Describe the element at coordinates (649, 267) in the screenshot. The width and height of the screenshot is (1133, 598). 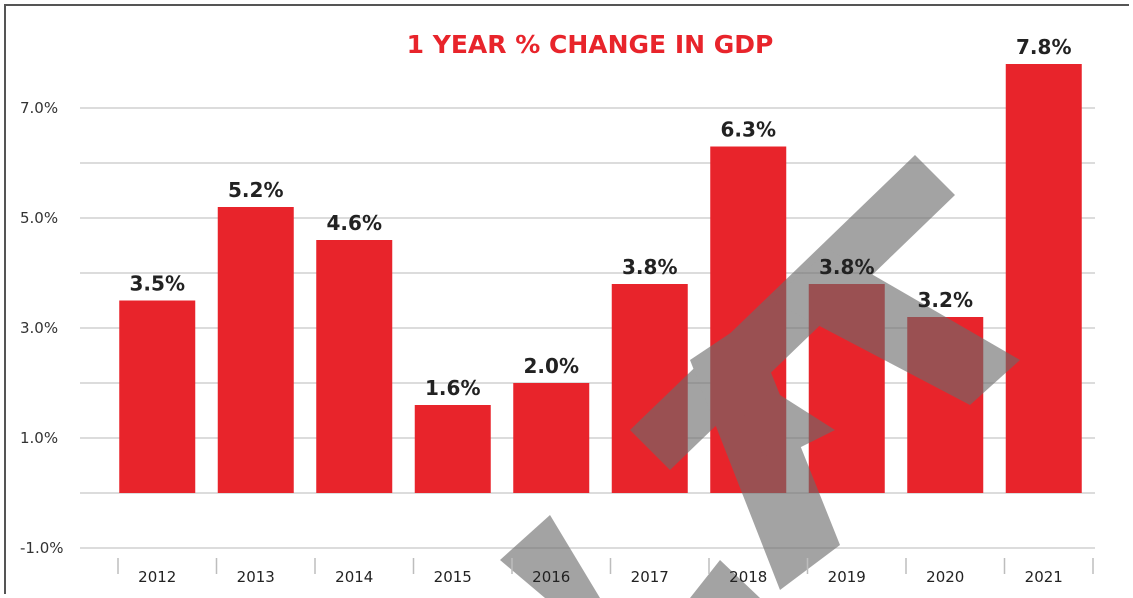
I see `data-label-2017: 3.8%` at that location.